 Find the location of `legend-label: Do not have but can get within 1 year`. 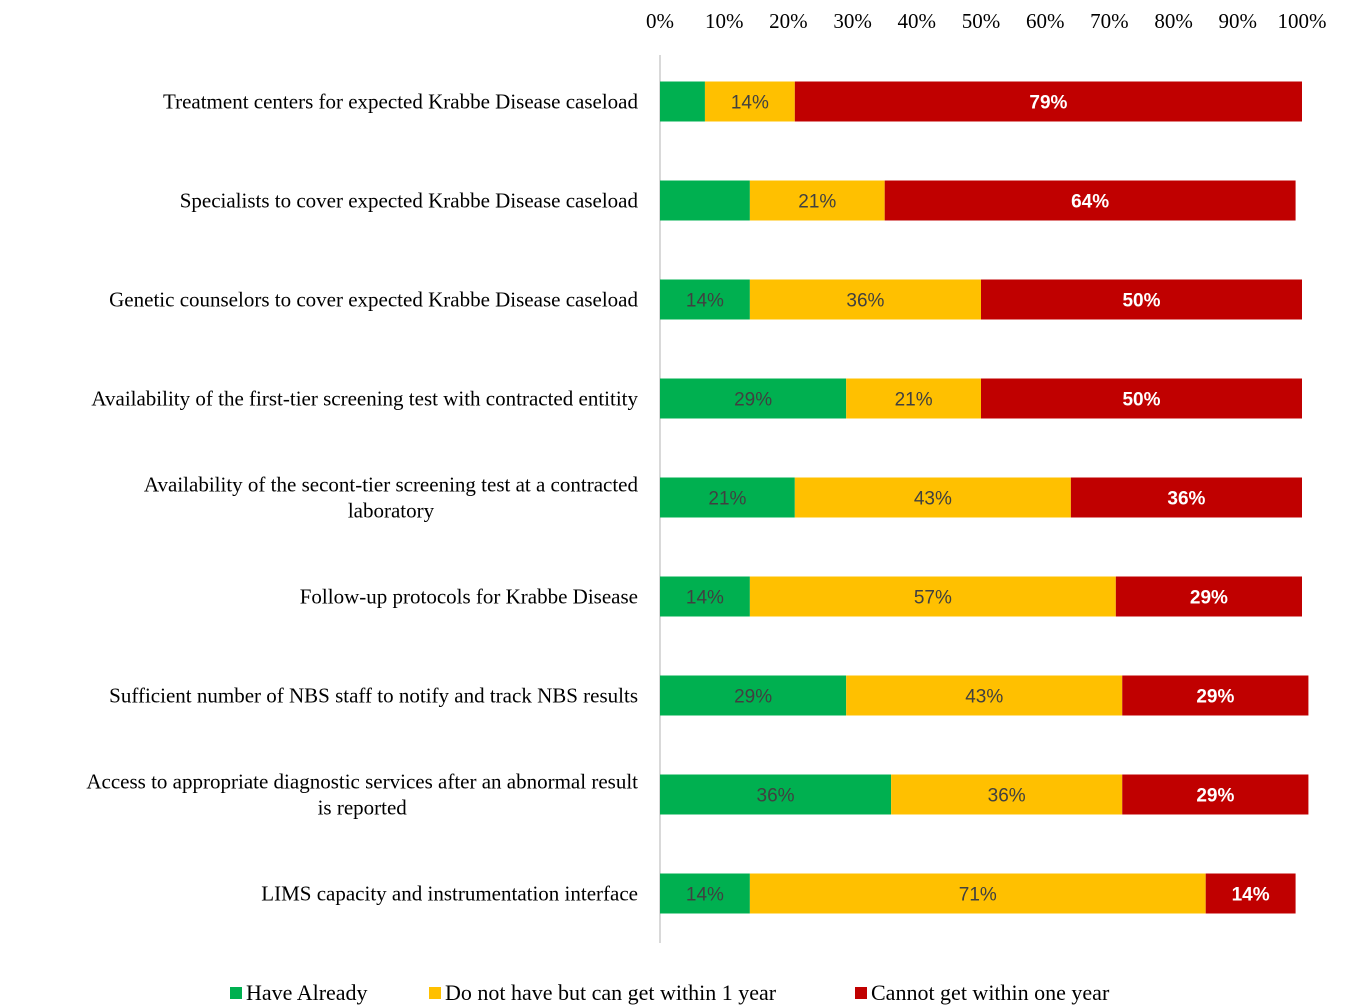

legend-label: Do not have but can get within 1 year is located at coordinates (611, 992).